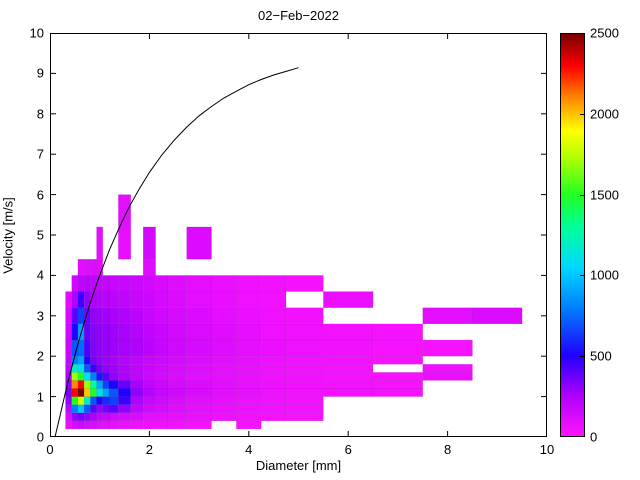 The width and height of the screenshot is (640, 480). What do you see at coordinates (604, 33) in the screenshot?
I see `colorbar-tick-label: 2500` at bounding box center [604, 33].